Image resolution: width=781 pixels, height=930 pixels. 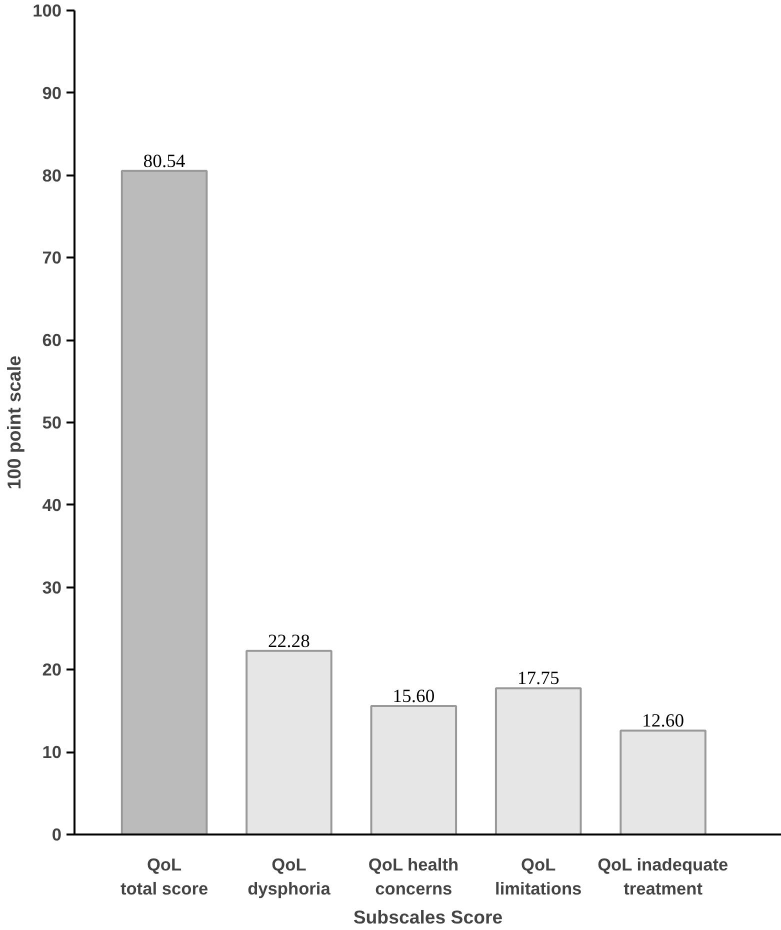 I want to click on y-tick-label: 30, so click(x=52, y=587).